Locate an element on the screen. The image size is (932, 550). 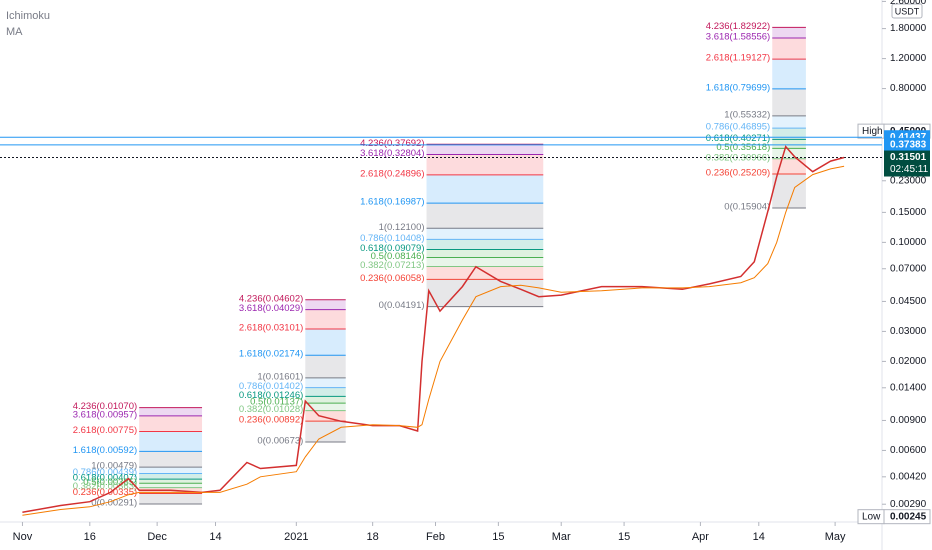
y-tick-label: 0.10000 is located at coordinates (908, 242).